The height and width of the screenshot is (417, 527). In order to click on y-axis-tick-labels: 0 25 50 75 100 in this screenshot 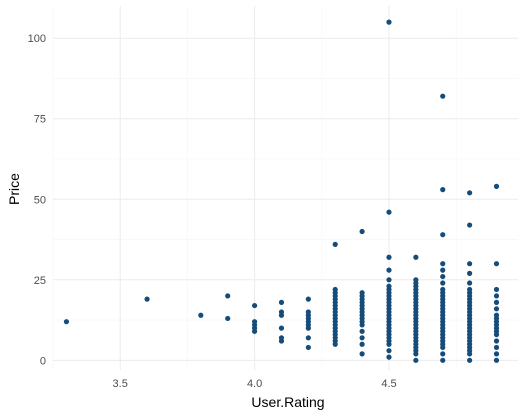, I will do `click(37, 200)`.